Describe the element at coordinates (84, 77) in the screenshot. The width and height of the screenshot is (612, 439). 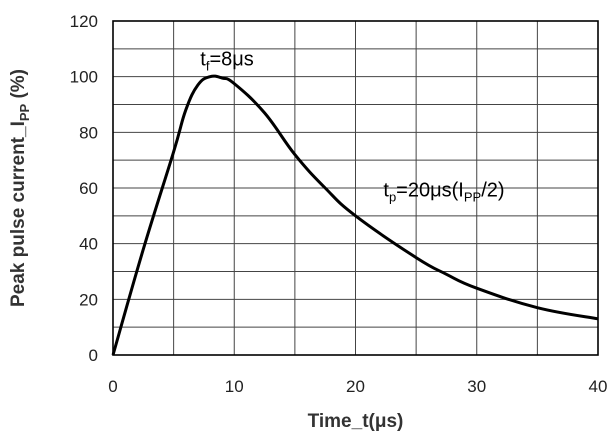
I see `y-tick-label: 100` at that location.